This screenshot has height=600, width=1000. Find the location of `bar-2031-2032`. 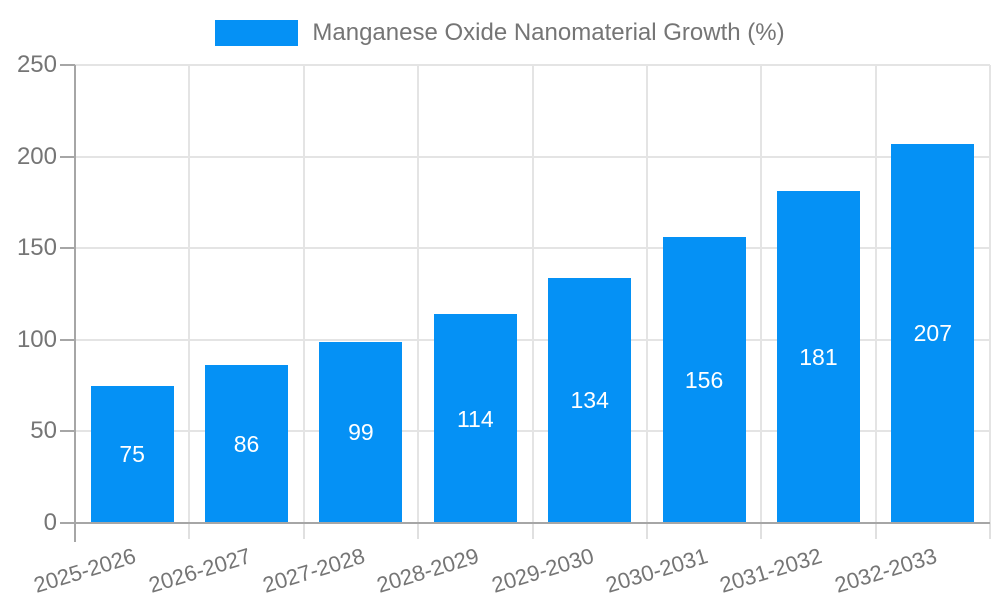

bar-2031-2032 is located at coordinates (818, 357).